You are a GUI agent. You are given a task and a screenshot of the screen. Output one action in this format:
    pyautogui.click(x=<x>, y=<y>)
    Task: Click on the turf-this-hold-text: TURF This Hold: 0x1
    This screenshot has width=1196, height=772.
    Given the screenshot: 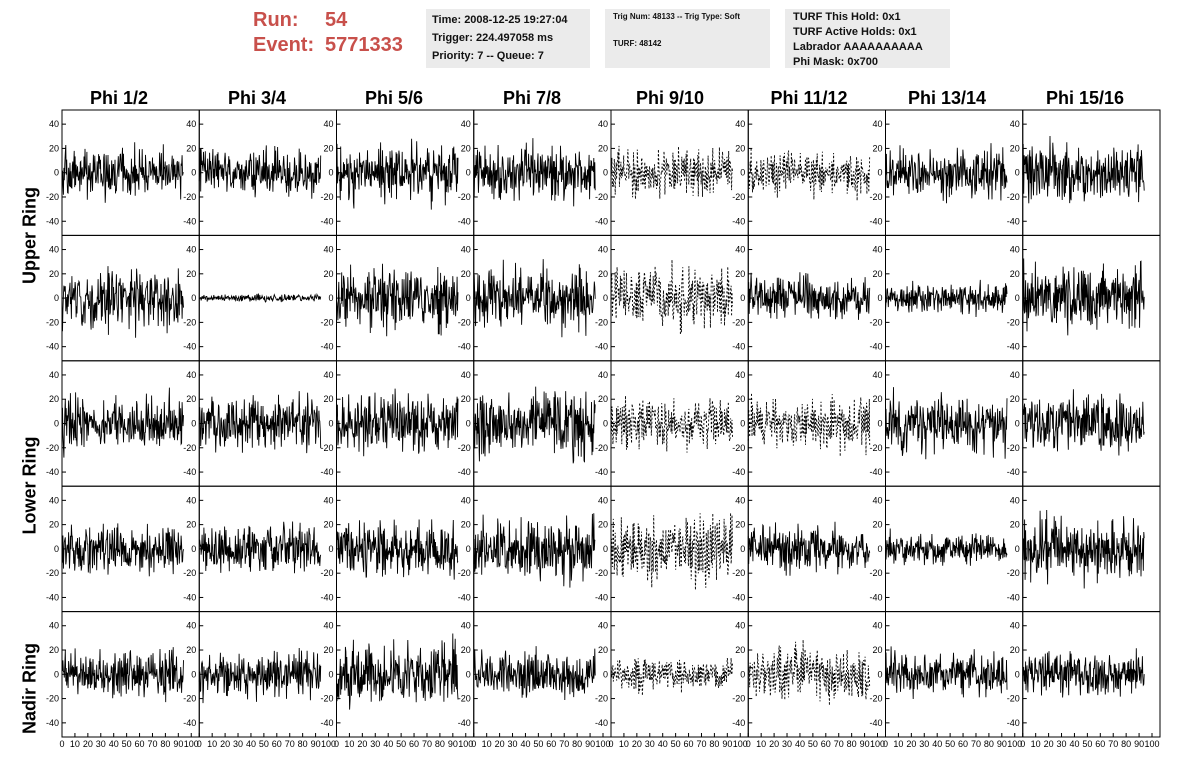 What is the action you would take?
    pyautogui.click(x=847, y=17)
    